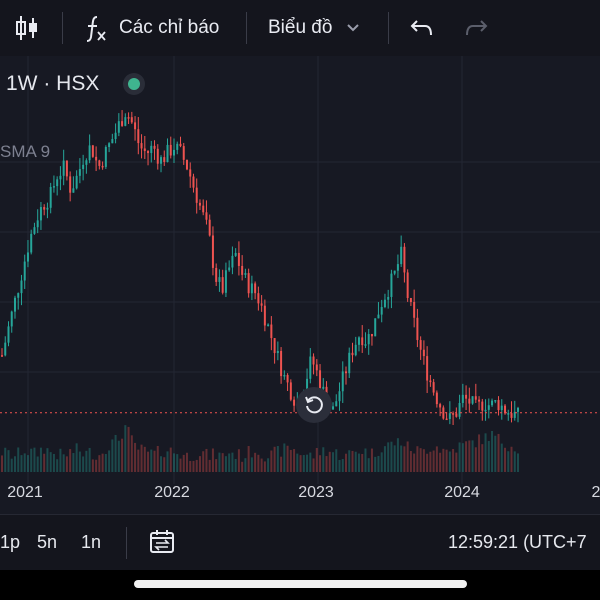  Describe the element at coordinates (27, 28) in the screenshot. I see `candle-style-button` at that location.